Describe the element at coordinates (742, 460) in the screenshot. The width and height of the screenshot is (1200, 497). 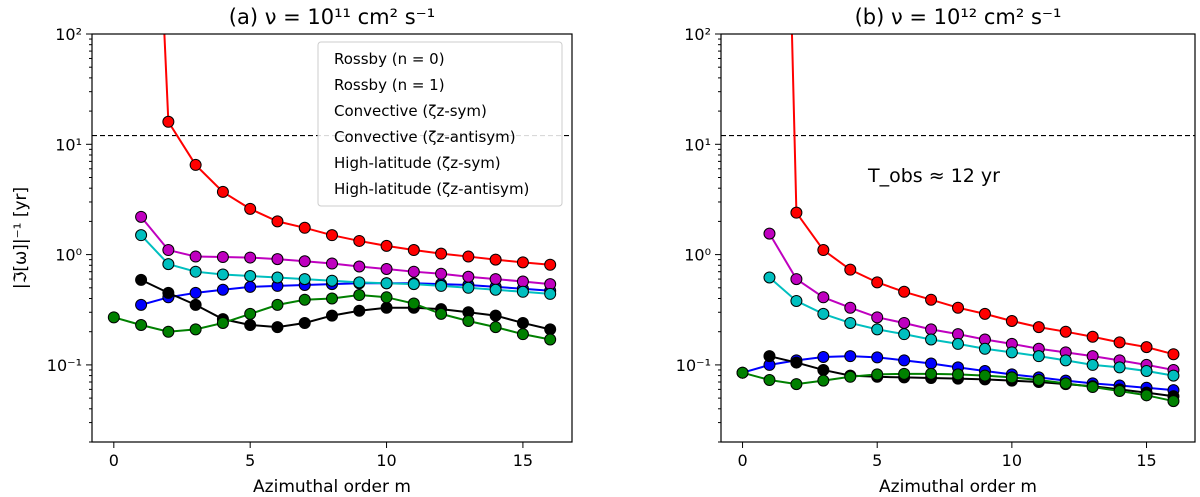
I see `x-tick-label: 0` at that location.